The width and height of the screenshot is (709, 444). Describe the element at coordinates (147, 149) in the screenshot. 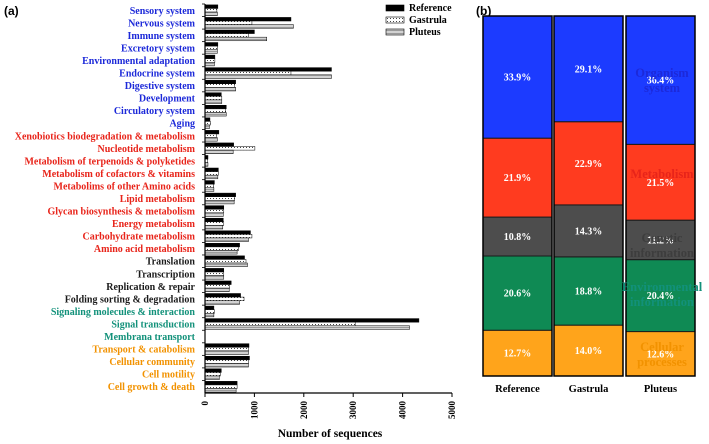

I see `category-label: Nucleotide metabolism` at that location.